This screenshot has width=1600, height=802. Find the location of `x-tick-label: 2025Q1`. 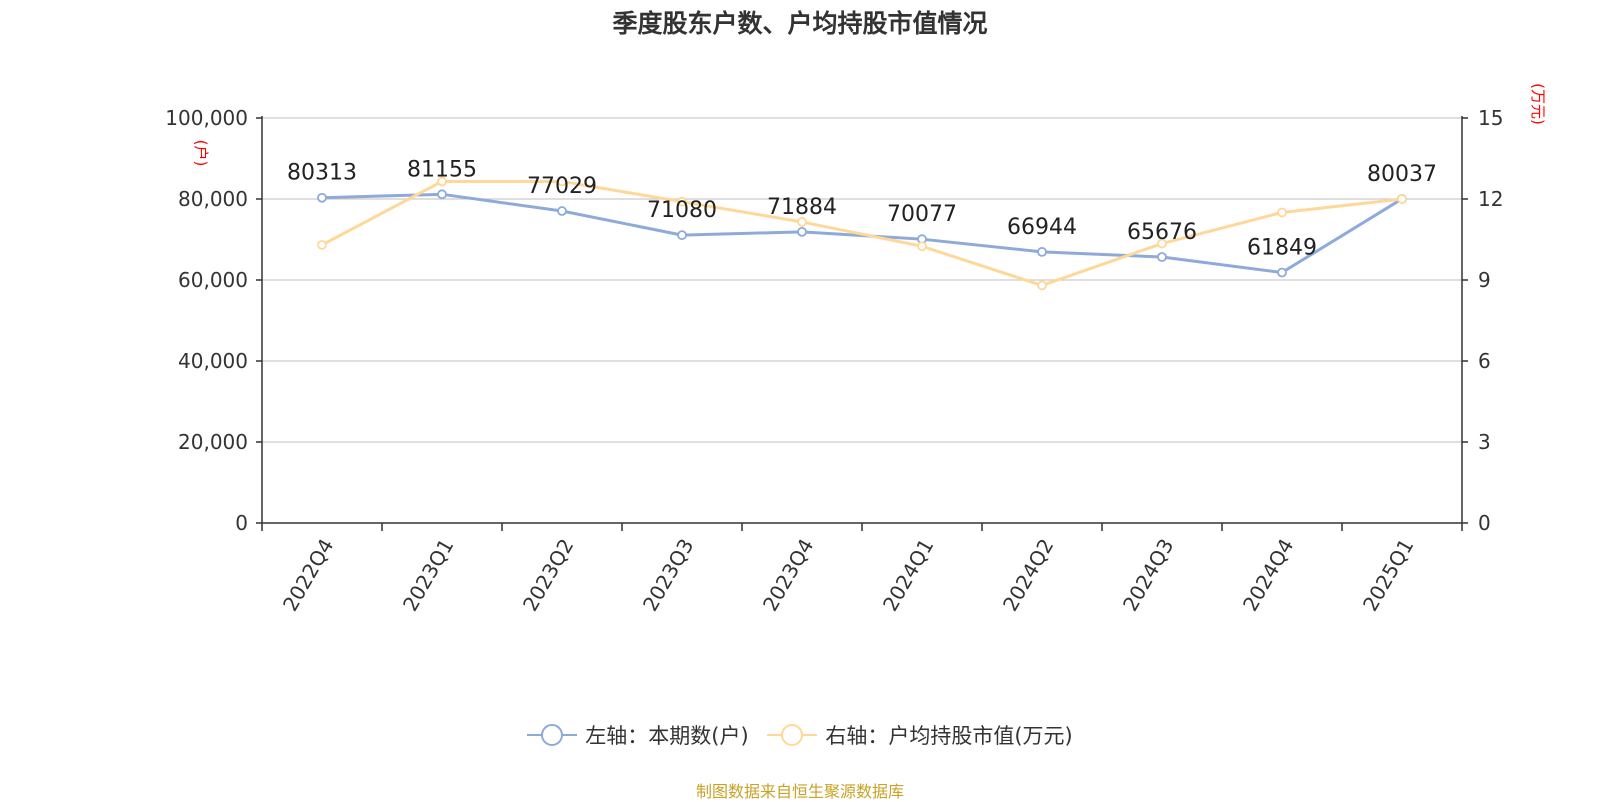

x-tick-label: 2025Q1 is located at coordinates (1388, 575).